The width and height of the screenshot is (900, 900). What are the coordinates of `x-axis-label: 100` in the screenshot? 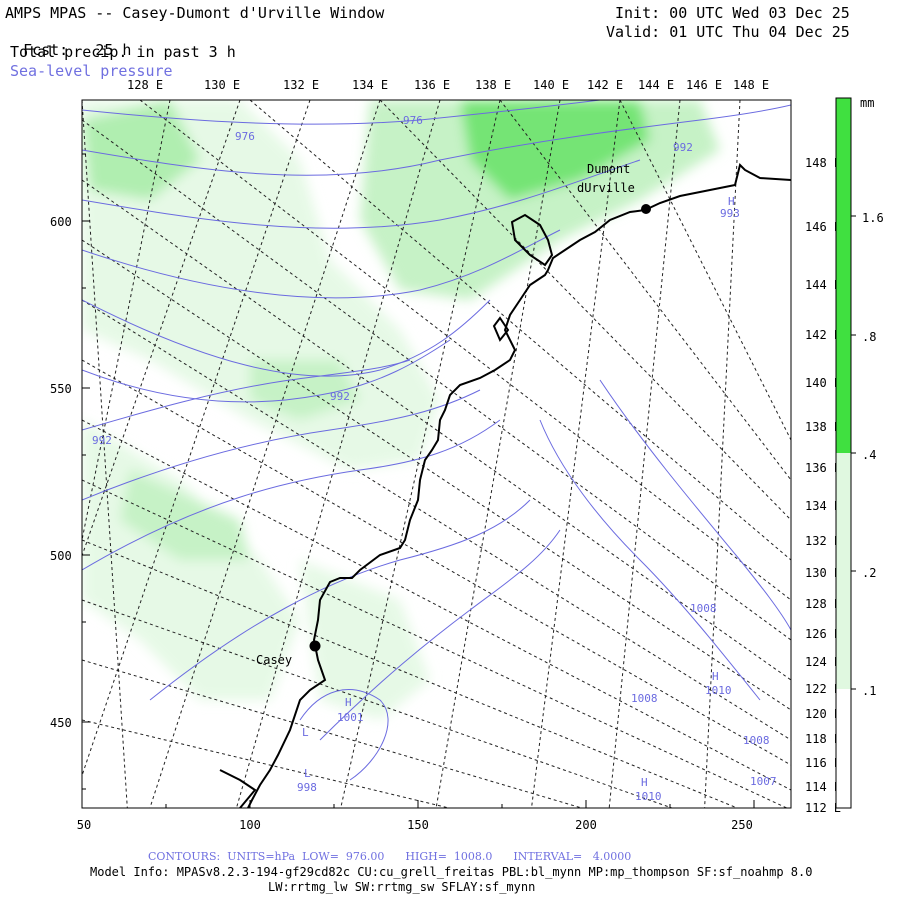 It's located at (250, 825).